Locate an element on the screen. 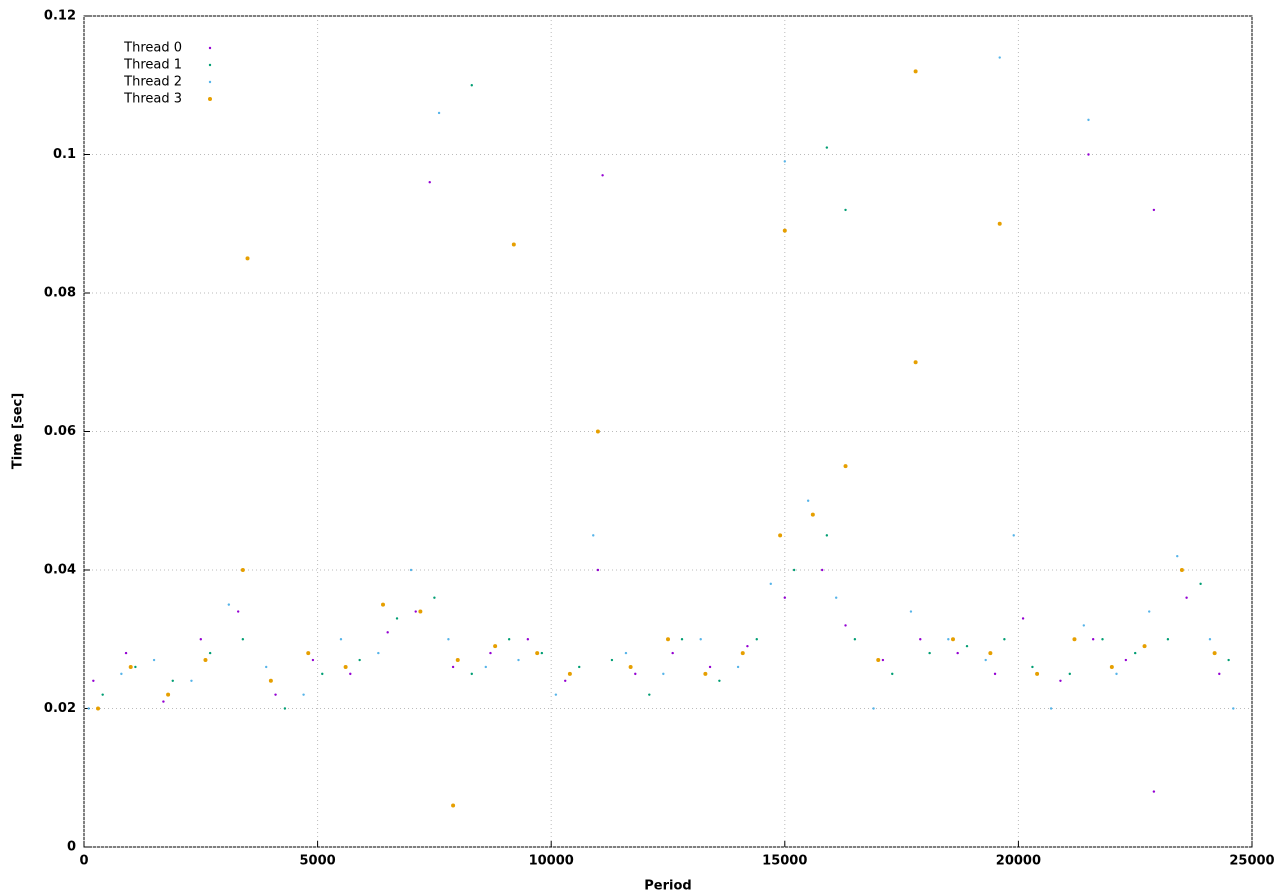 Image resolution: width=1280 pixels, height=896 pixels. legend-label: Thread 1 is located at coordinates (152, 65).